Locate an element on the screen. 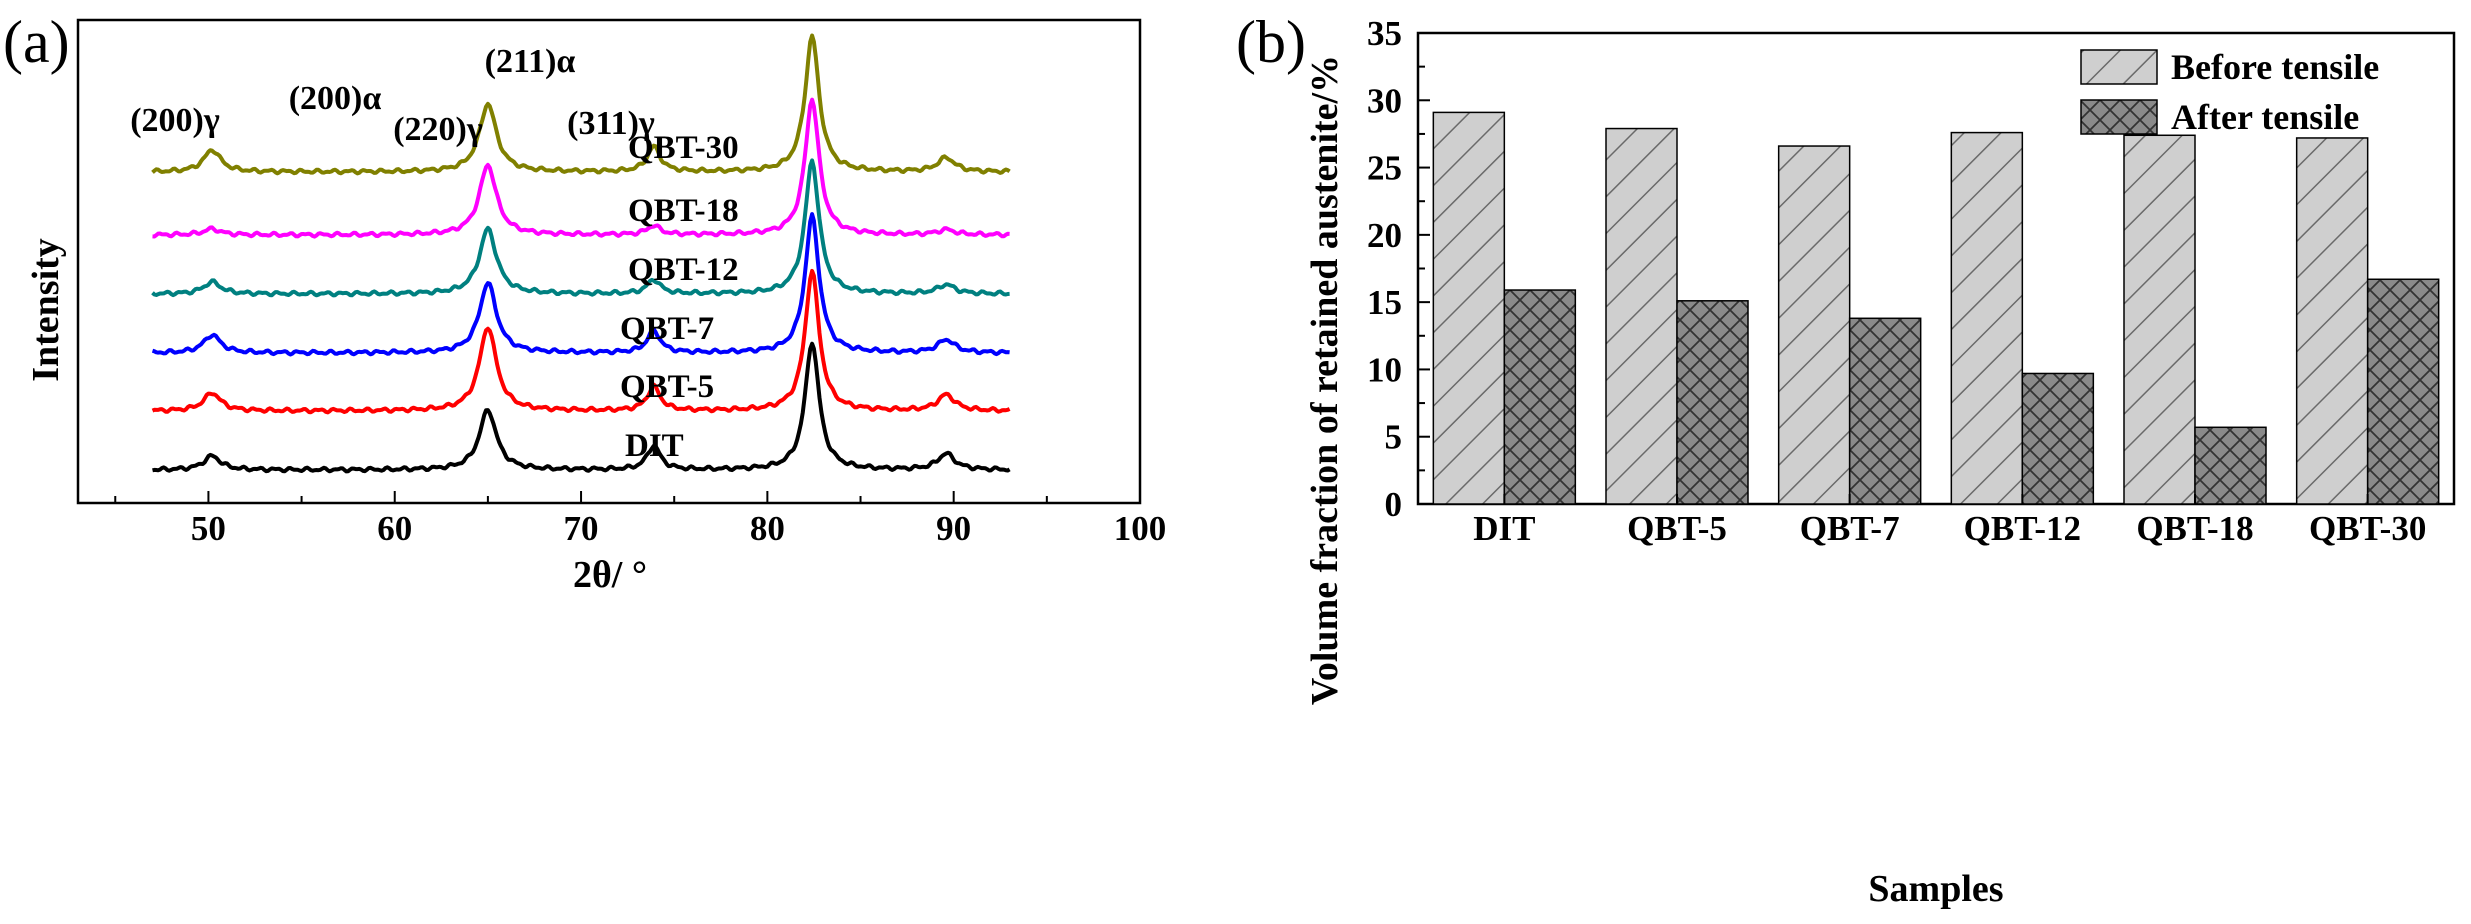  x-tick-label: 80 is located at coordinates (767, 528).